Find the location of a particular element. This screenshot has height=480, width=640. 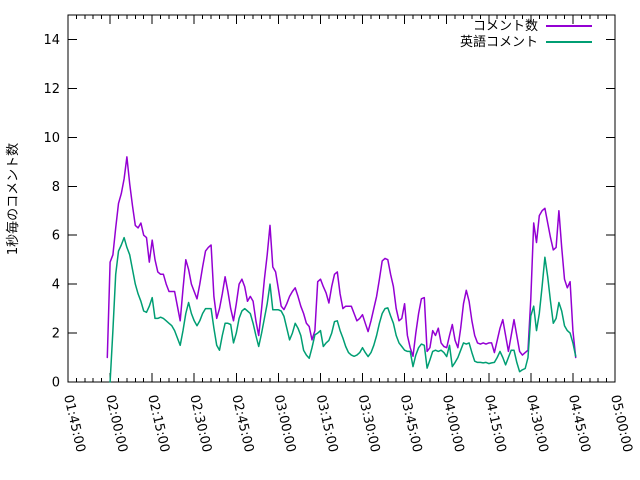

y-tick-label: 0 is located at coordinates (56, 383).